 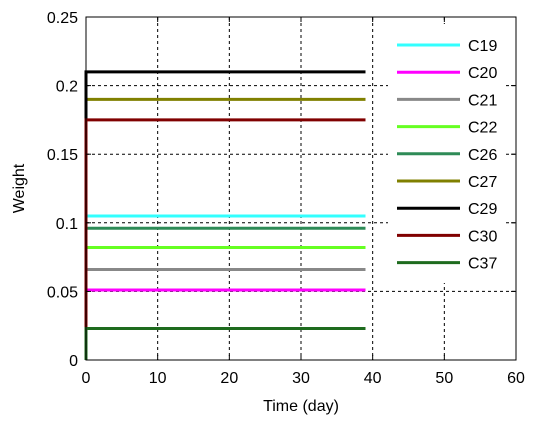 I want to click on x-tick-label: 30, so click(x=301, y=378).